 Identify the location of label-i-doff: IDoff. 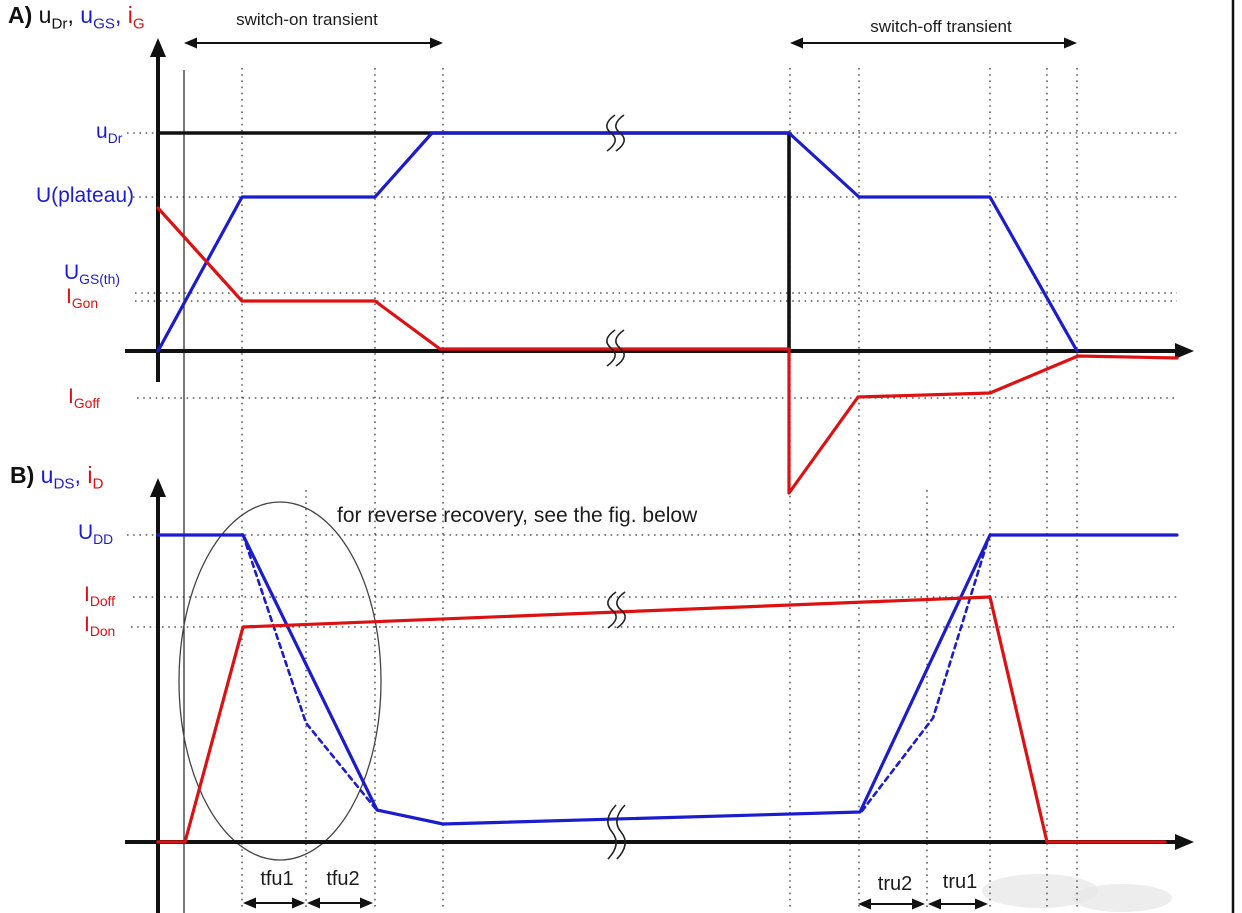
(100, 596).